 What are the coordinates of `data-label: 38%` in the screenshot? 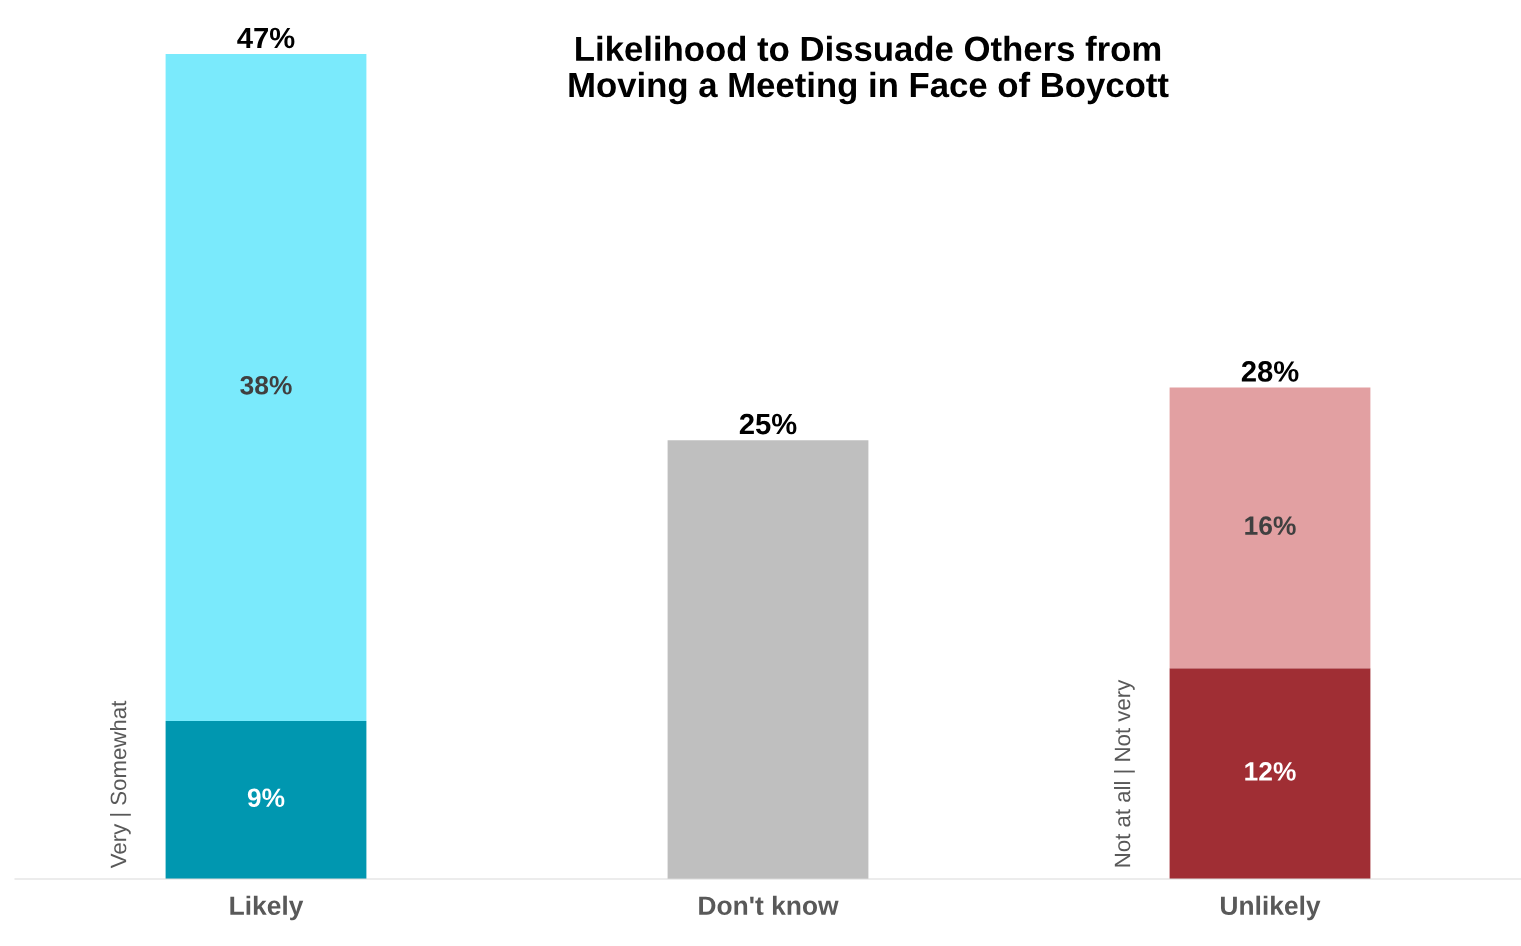 It's located at (266, 385).